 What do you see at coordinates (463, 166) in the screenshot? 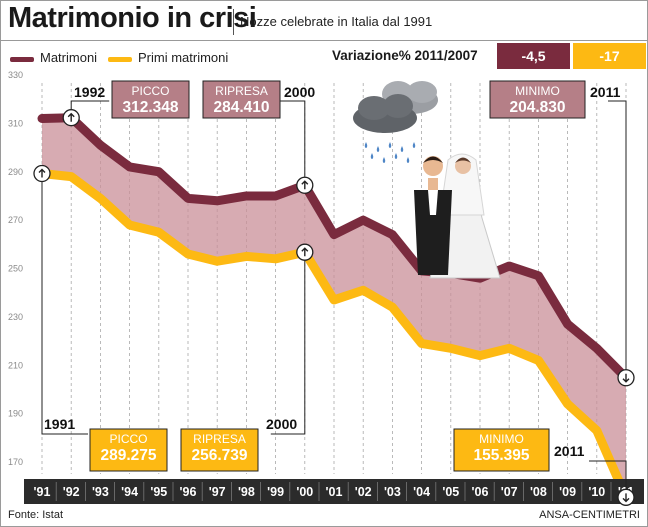
I see `bride-head` at bounding box center [463, 166].